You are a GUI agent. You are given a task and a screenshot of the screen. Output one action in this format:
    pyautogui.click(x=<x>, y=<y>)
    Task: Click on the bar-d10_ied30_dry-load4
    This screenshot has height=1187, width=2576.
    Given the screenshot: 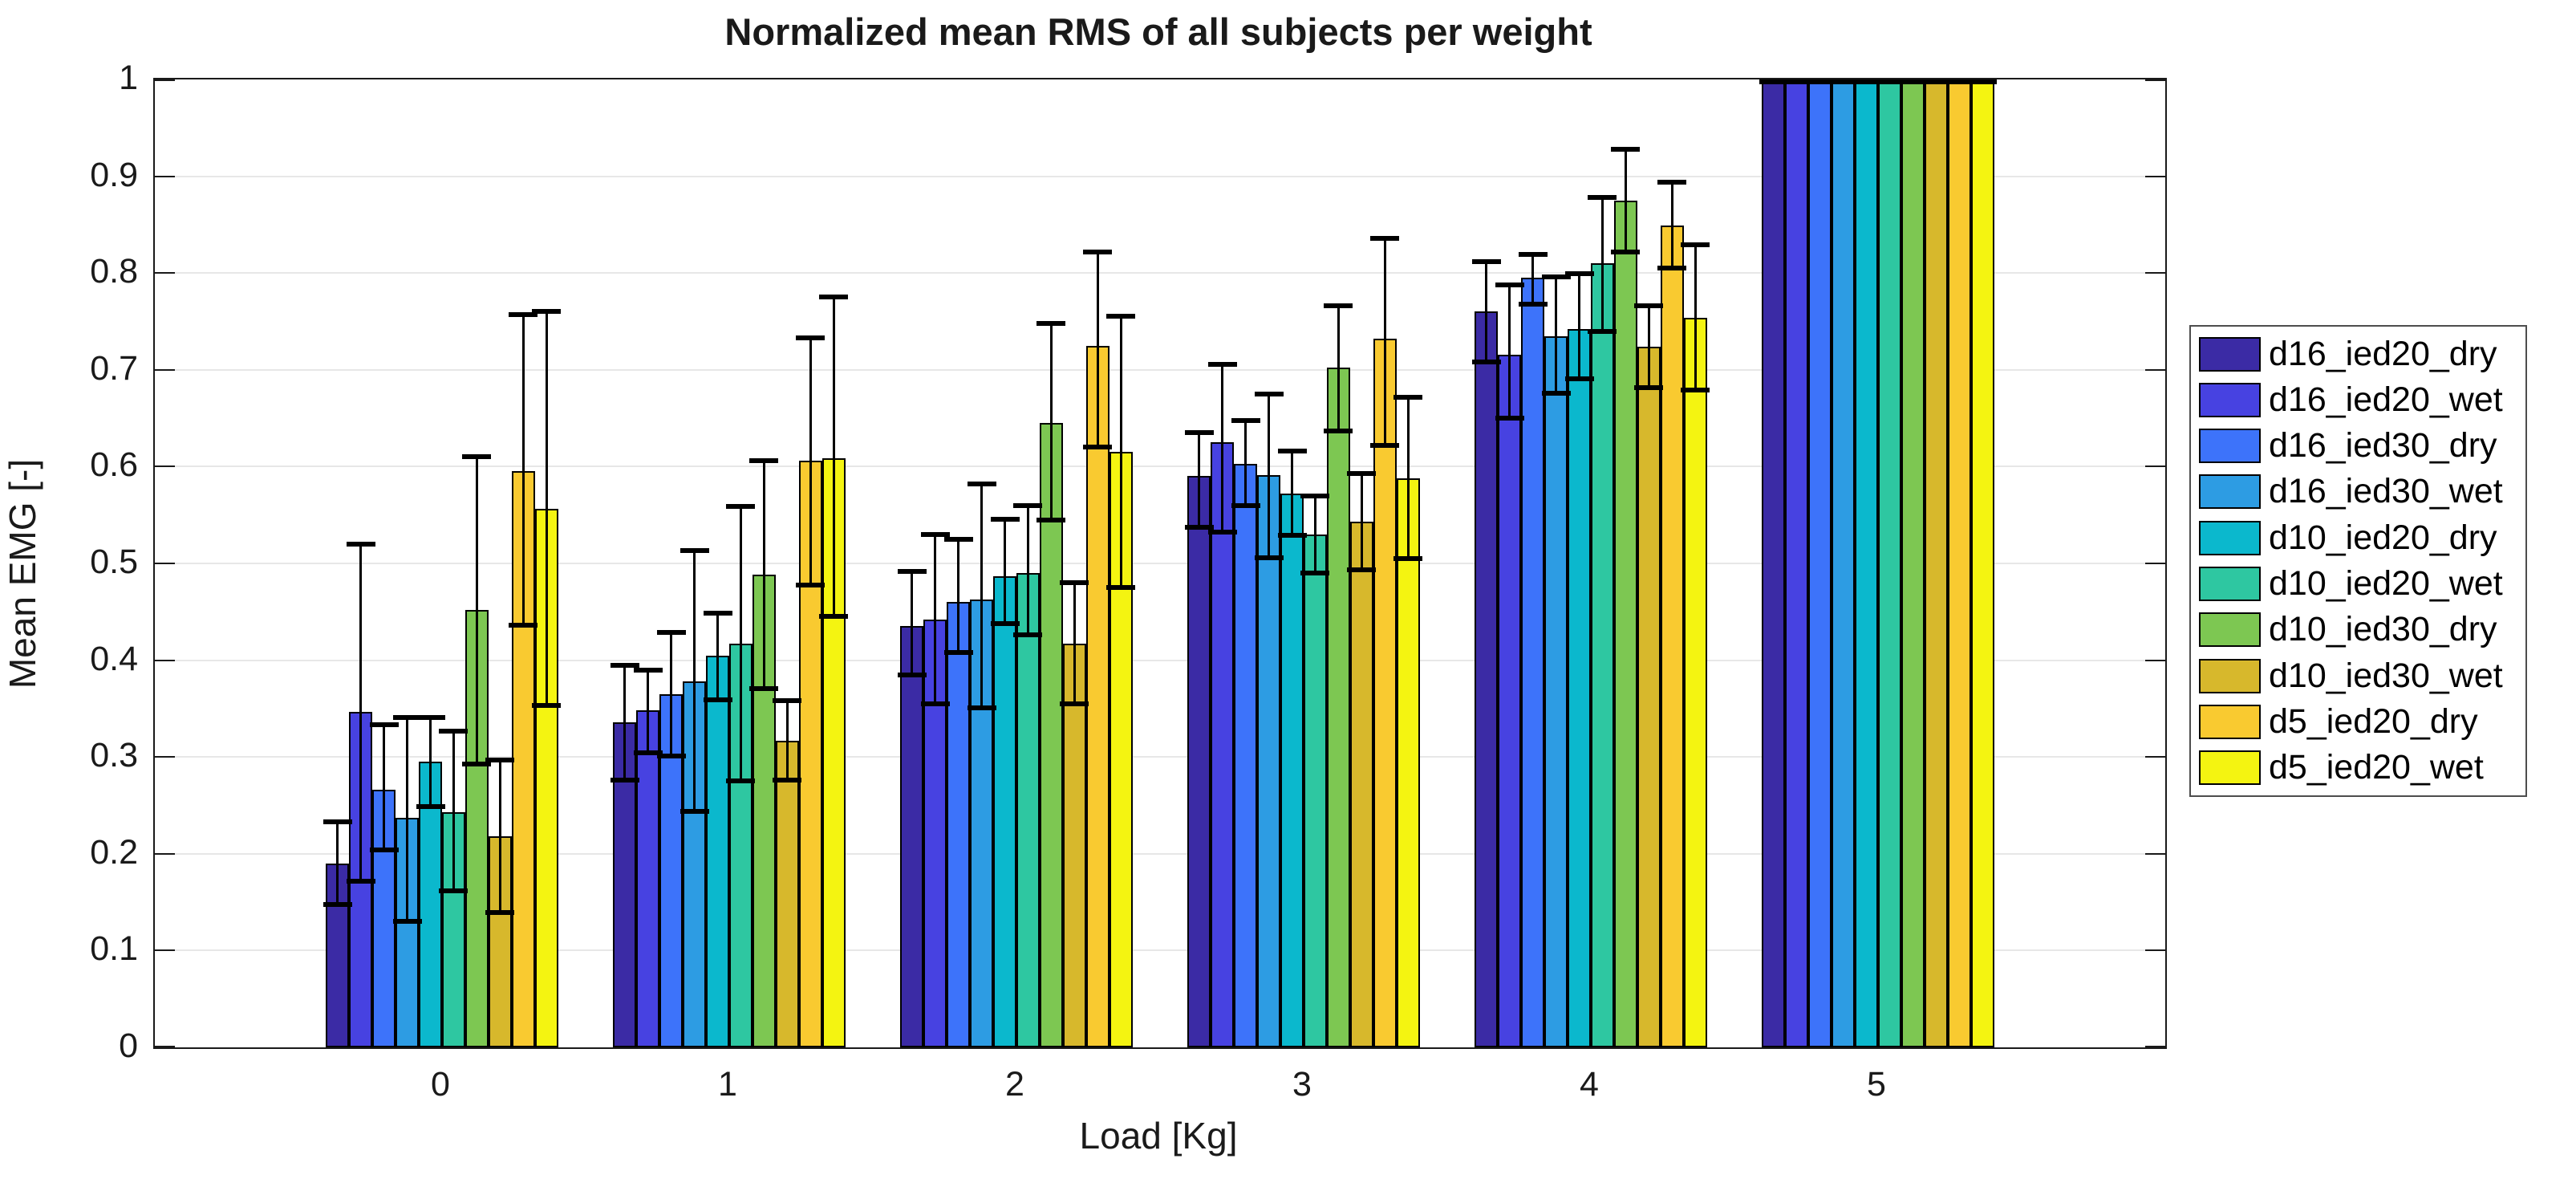 What is the action you would take?
    pyautogui.click(x=1625, y=623)
    